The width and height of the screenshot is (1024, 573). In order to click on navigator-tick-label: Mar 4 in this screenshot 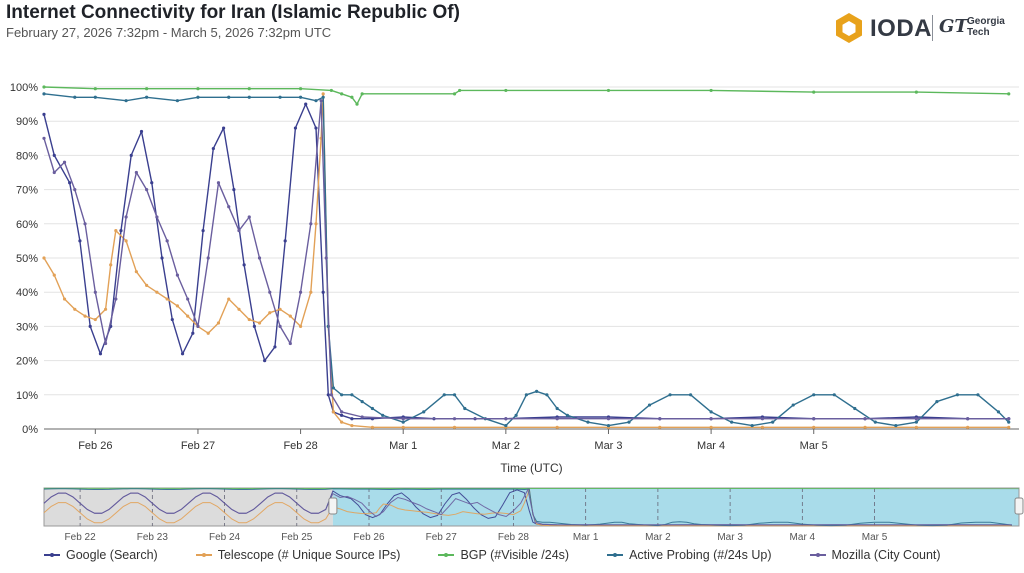, I will do `click(803, 537)`.